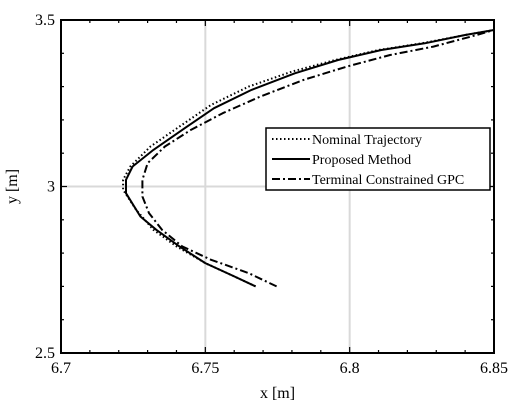 The width and height of the screenshot is (508, 403). I want to click on y-tick-label: 3.5, so click(45, 20).